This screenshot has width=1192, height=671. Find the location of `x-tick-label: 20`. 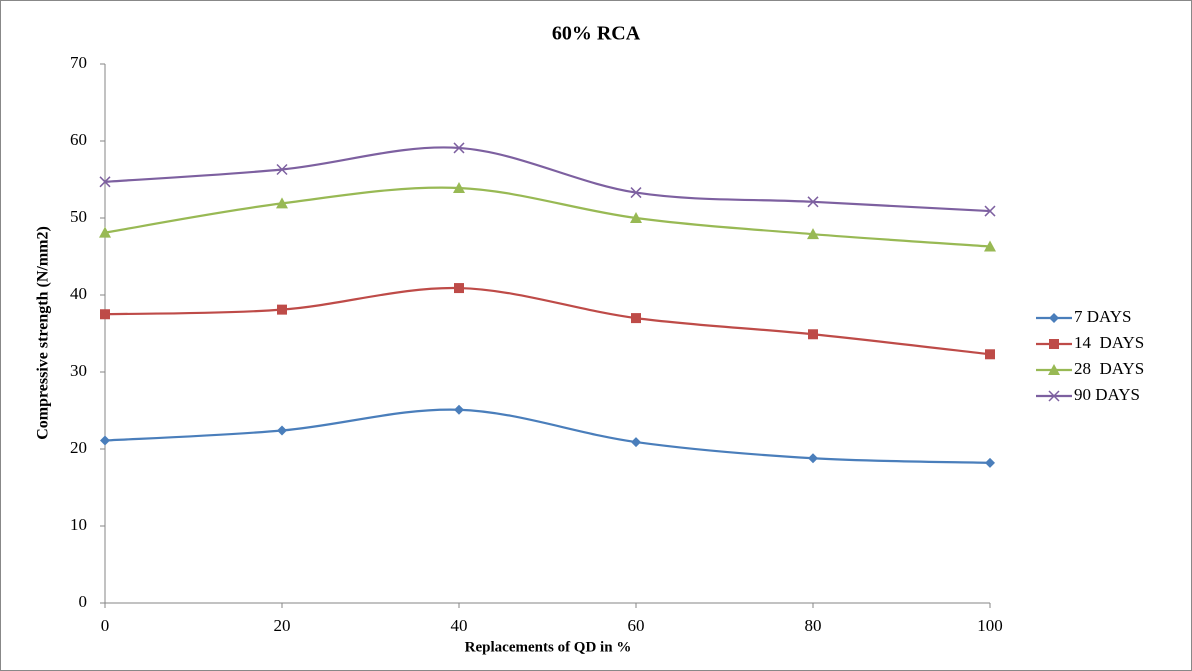

x-tick-label: 20 is located at coordinates (282, 625).